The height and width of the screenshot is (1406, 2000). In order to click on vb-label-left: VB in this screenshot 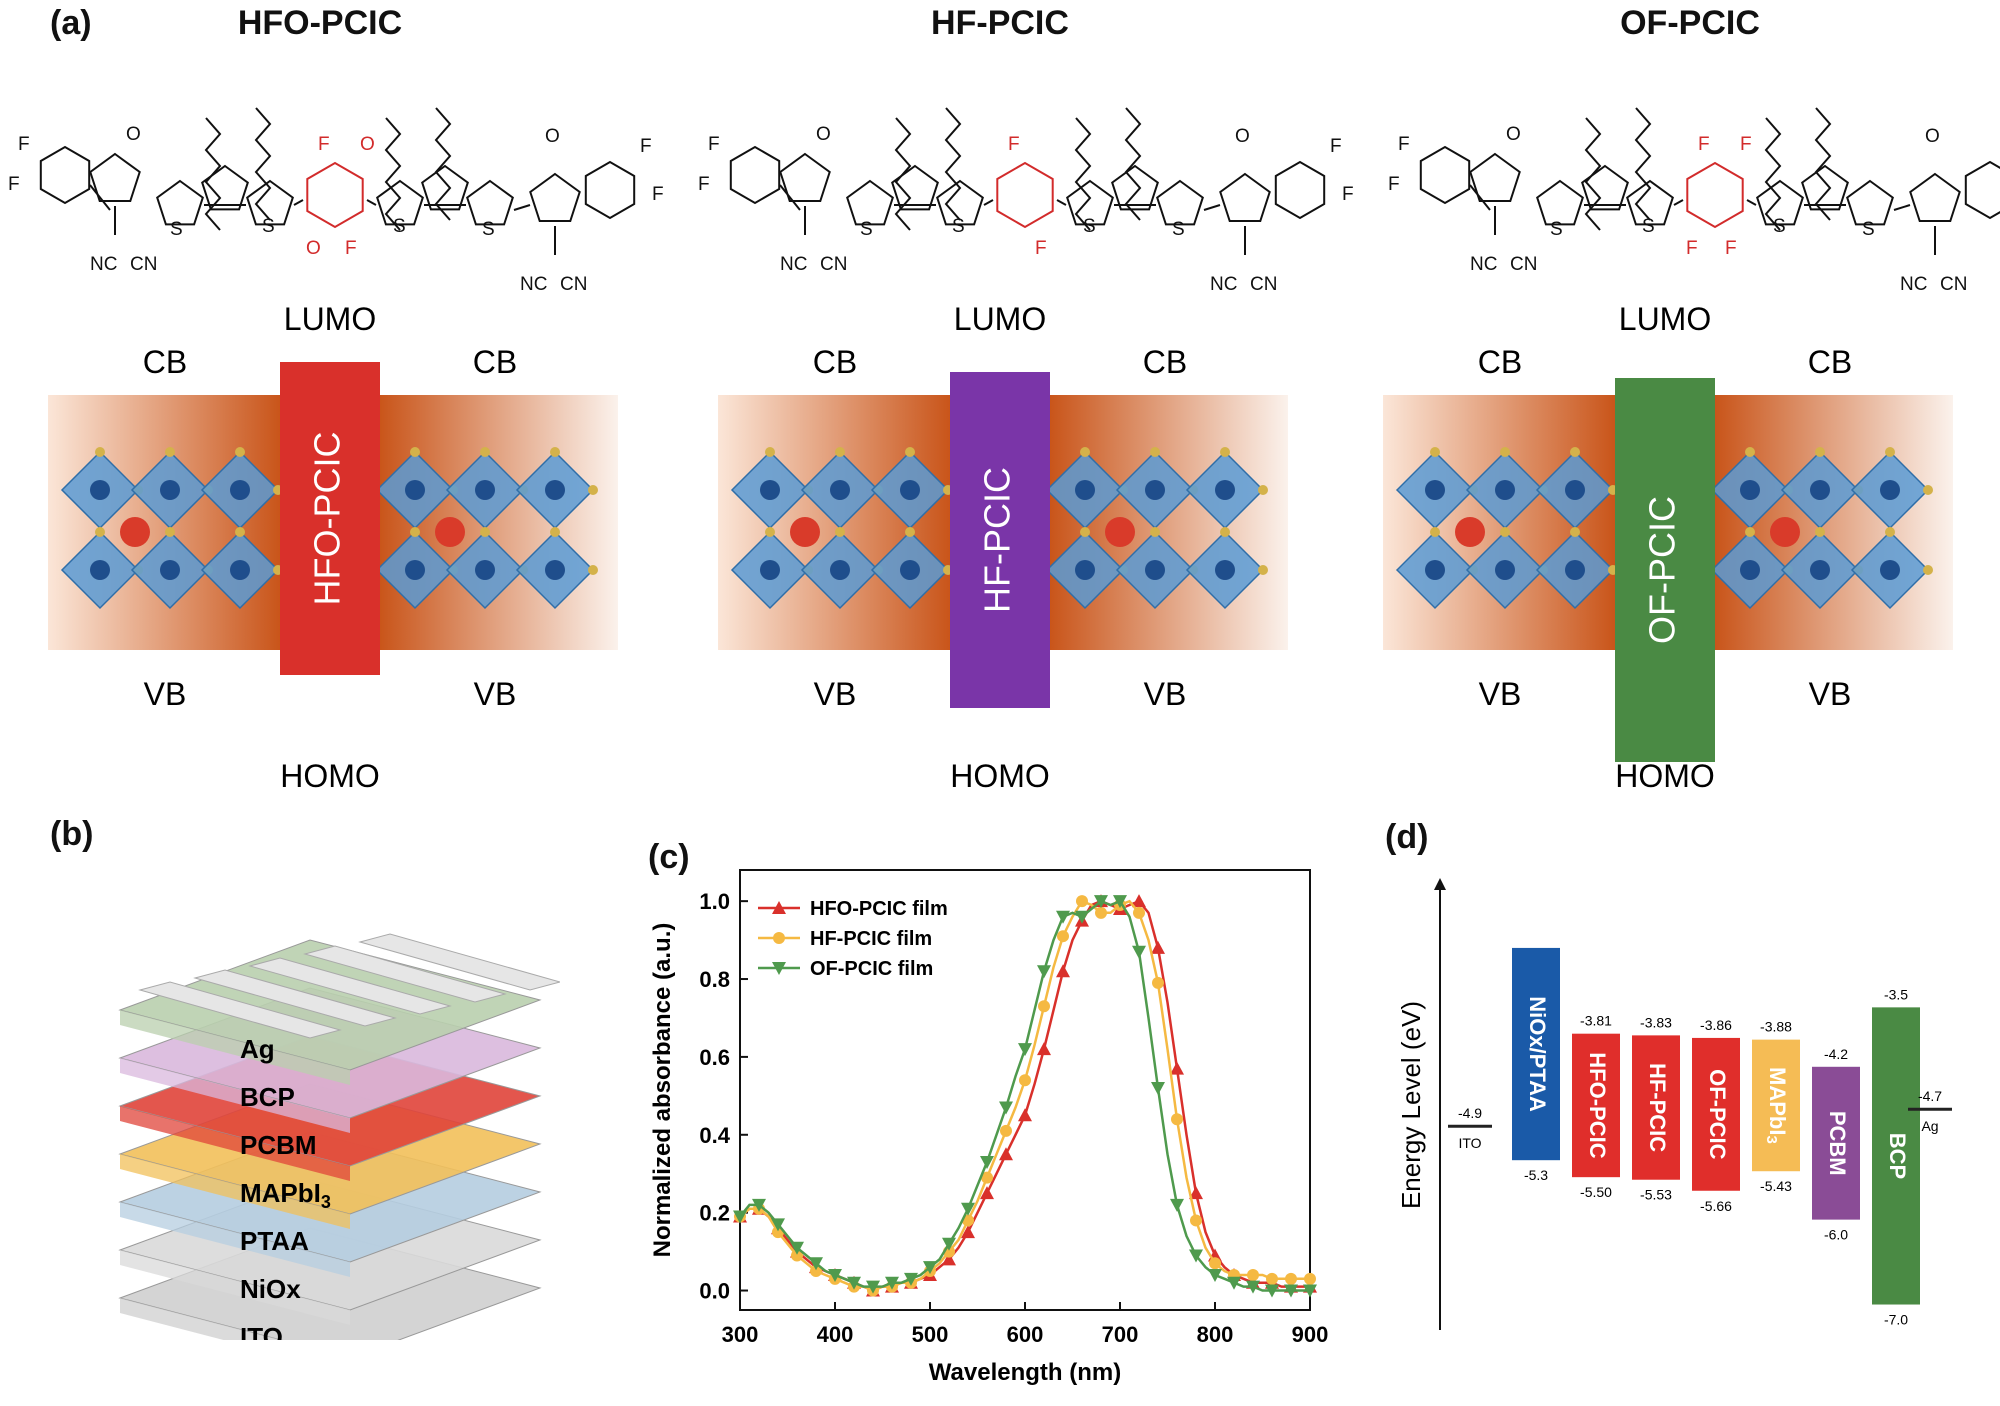, I will do `click(835, 694)`.